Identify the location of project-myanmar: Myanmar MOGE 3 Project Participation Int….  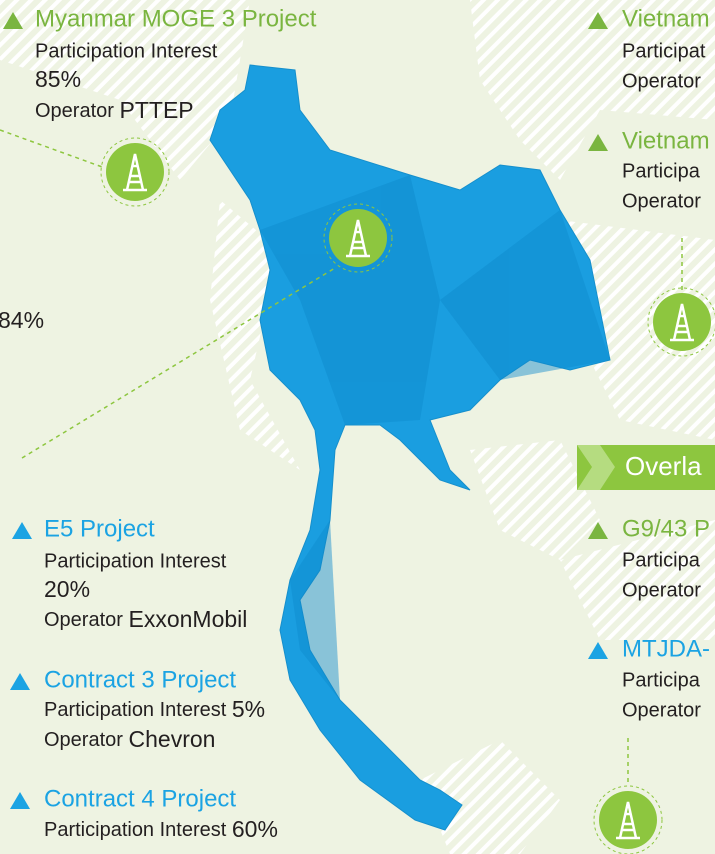
(176, 64).